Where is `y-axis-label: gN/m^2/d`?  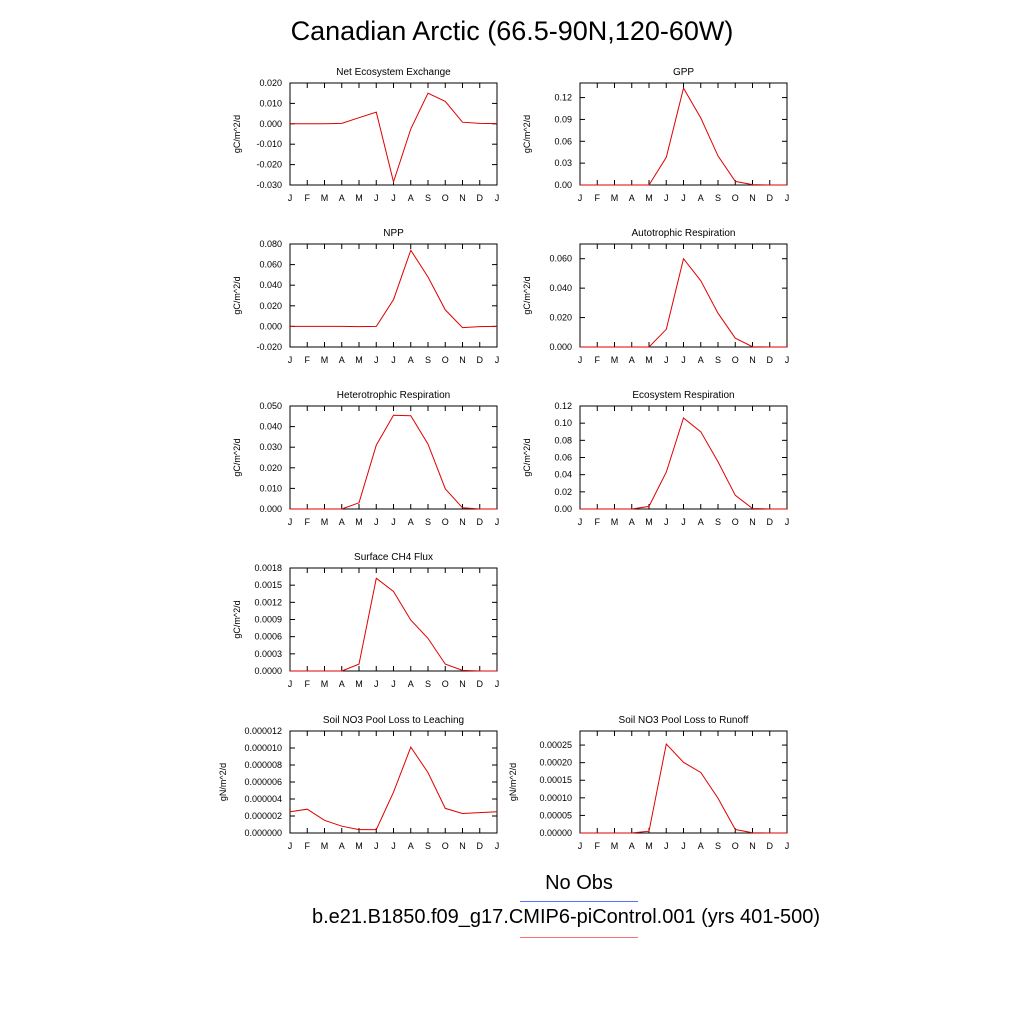
y-axis-label: gN/m^2/d is located at coordinates (223, 782).